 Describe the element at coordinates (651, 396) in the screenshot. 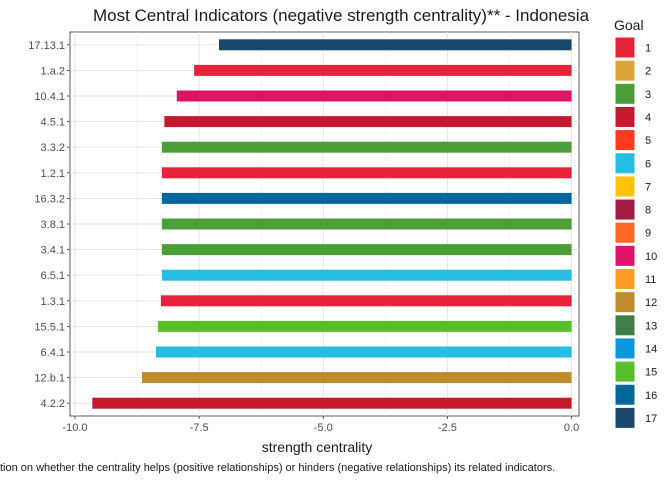

I see `legend-label-16: 16` at that location.